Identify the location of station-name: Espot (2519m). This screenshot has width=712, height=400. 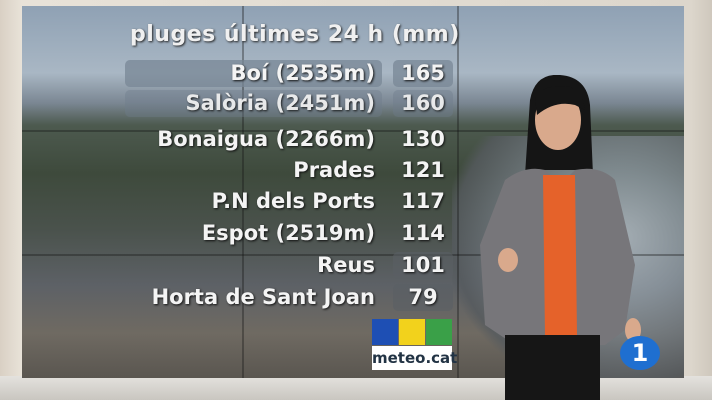
(288, 233).